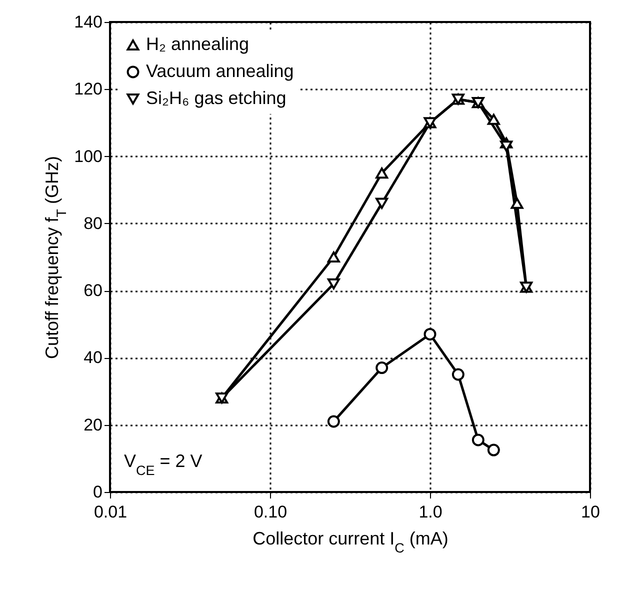  What do you see at coordinates (97, 492) in the screenshot?
I see `y-tick-label: 0` at bounding box center [97, 492].